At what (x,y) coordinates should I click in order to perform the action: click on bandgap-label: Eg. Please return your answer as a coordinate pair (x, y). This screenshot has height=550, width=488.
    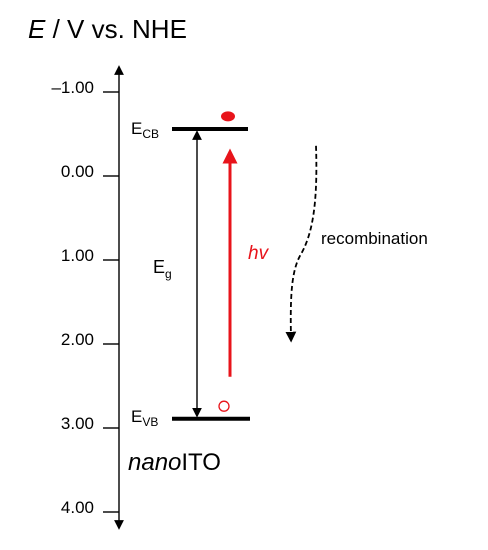
    Looking at the image, I should click on (162, 269).